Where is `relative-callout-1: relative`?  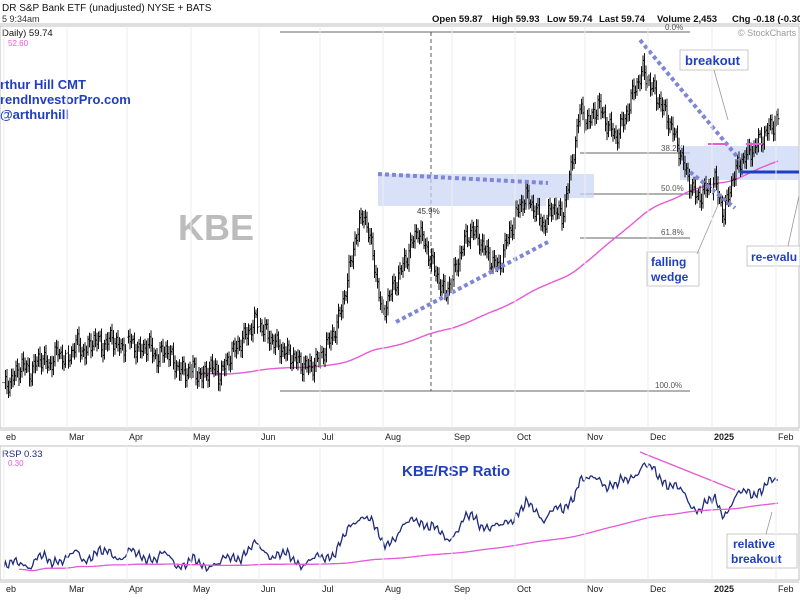
relative-callout-1: relative is located at coordinates (754, 544).